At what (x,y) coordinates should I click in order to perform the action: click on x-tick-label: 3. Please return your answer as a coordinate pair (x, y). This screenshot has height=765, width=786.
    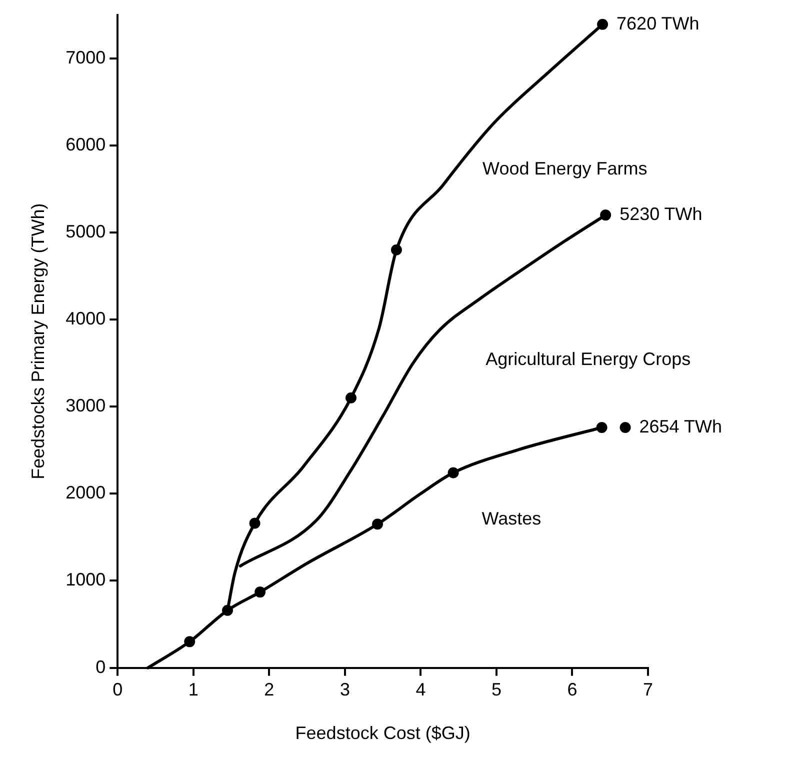
    Looking at the image, I should click on (345, 690).